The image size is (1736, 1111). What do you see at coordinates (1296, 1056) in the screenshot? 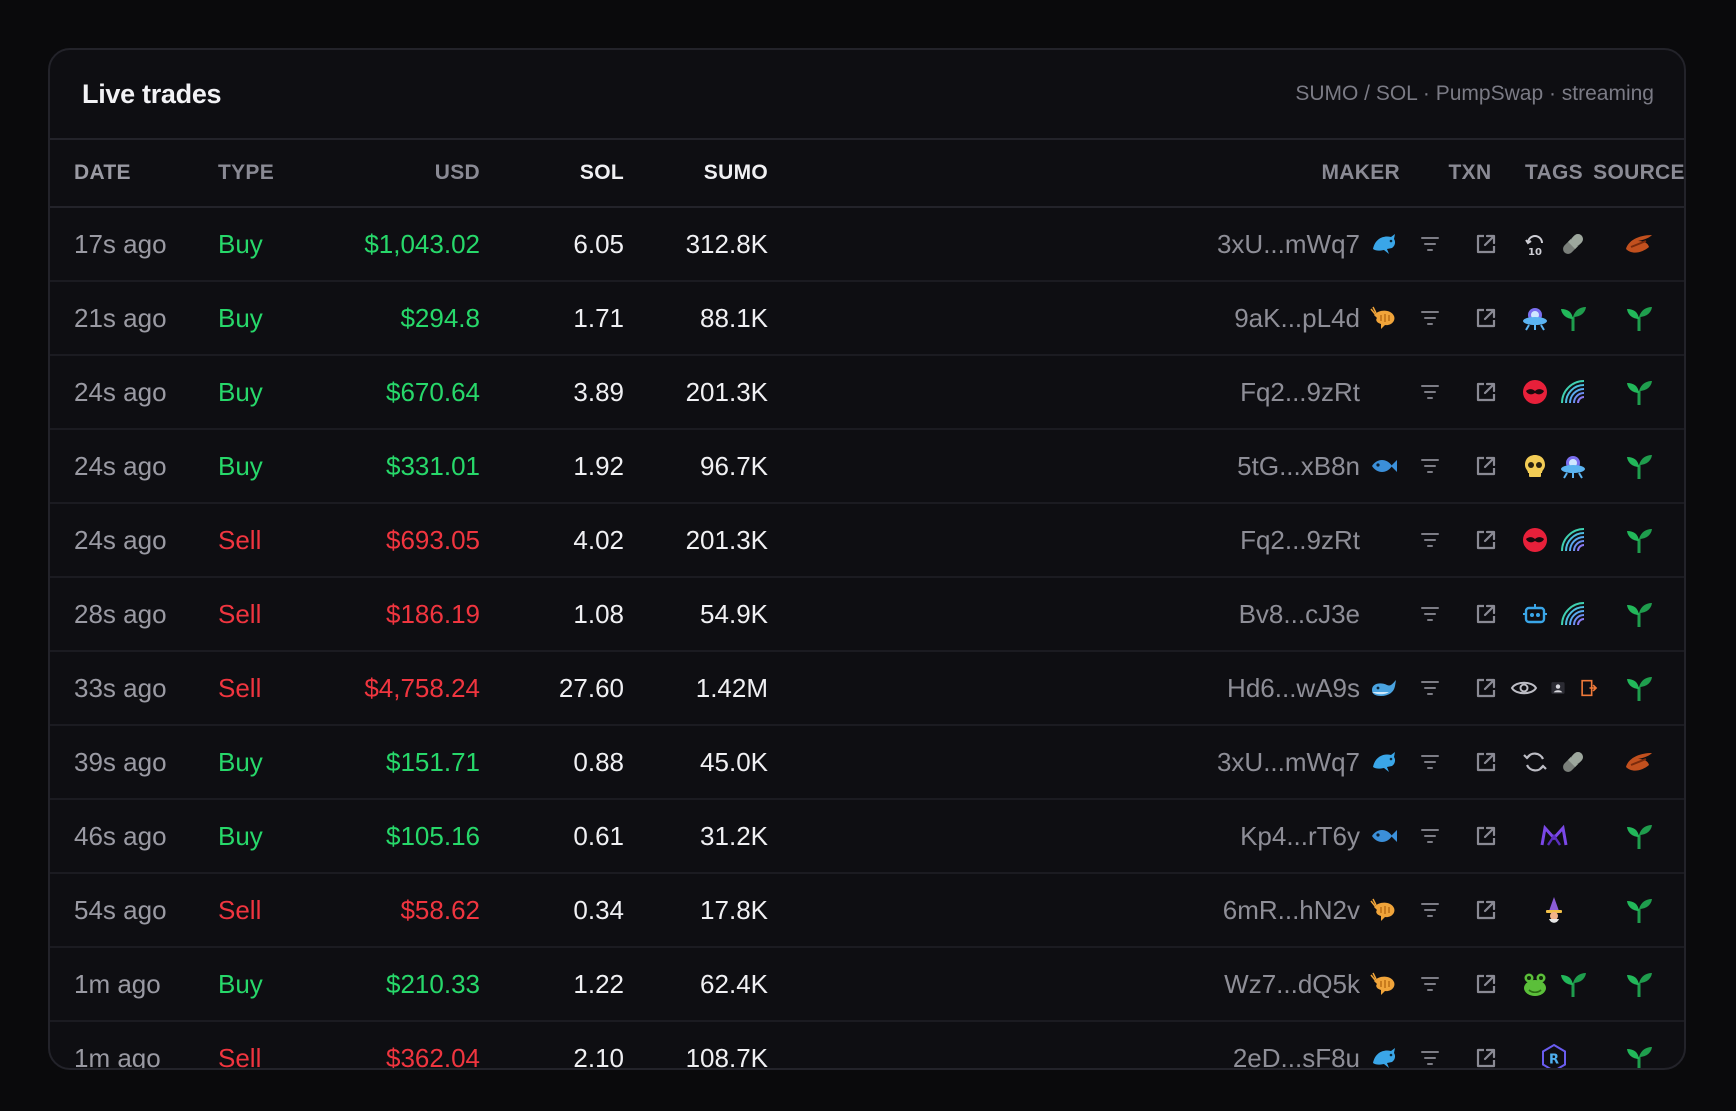
I see `maker-address: 2eD...sF8u` at bounding box center [1296, 1056].